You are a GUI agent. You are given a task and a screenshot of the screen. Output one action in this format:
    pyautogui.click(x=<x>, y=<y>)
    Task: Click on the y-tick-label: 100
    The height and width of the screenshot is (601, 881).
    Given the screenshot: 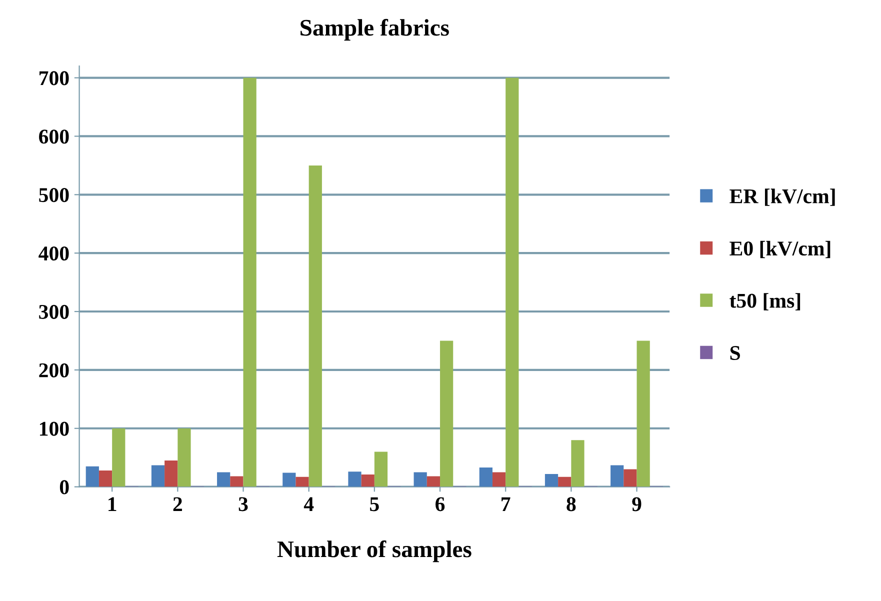 What is the action you would take?
    pyautogui.click(x=54, y=429)
    